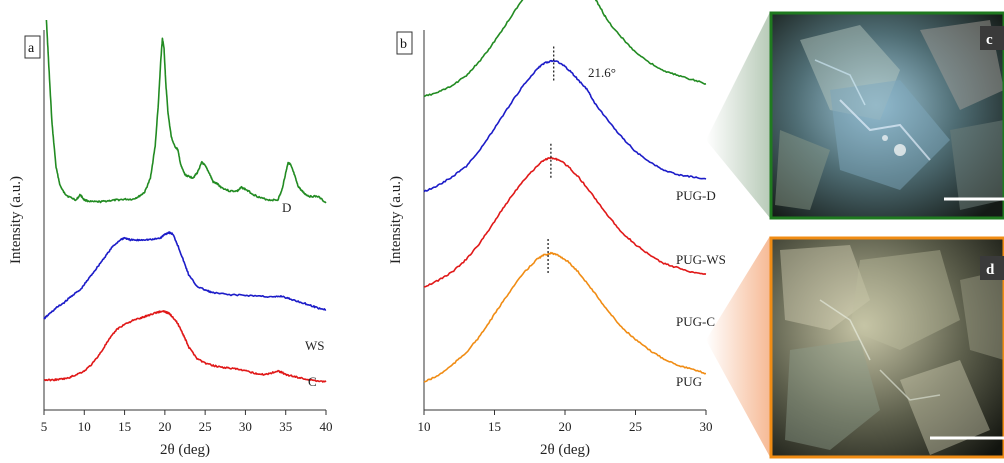  I want to click on panel-b-xtick-label: 25, so click(635, 426).